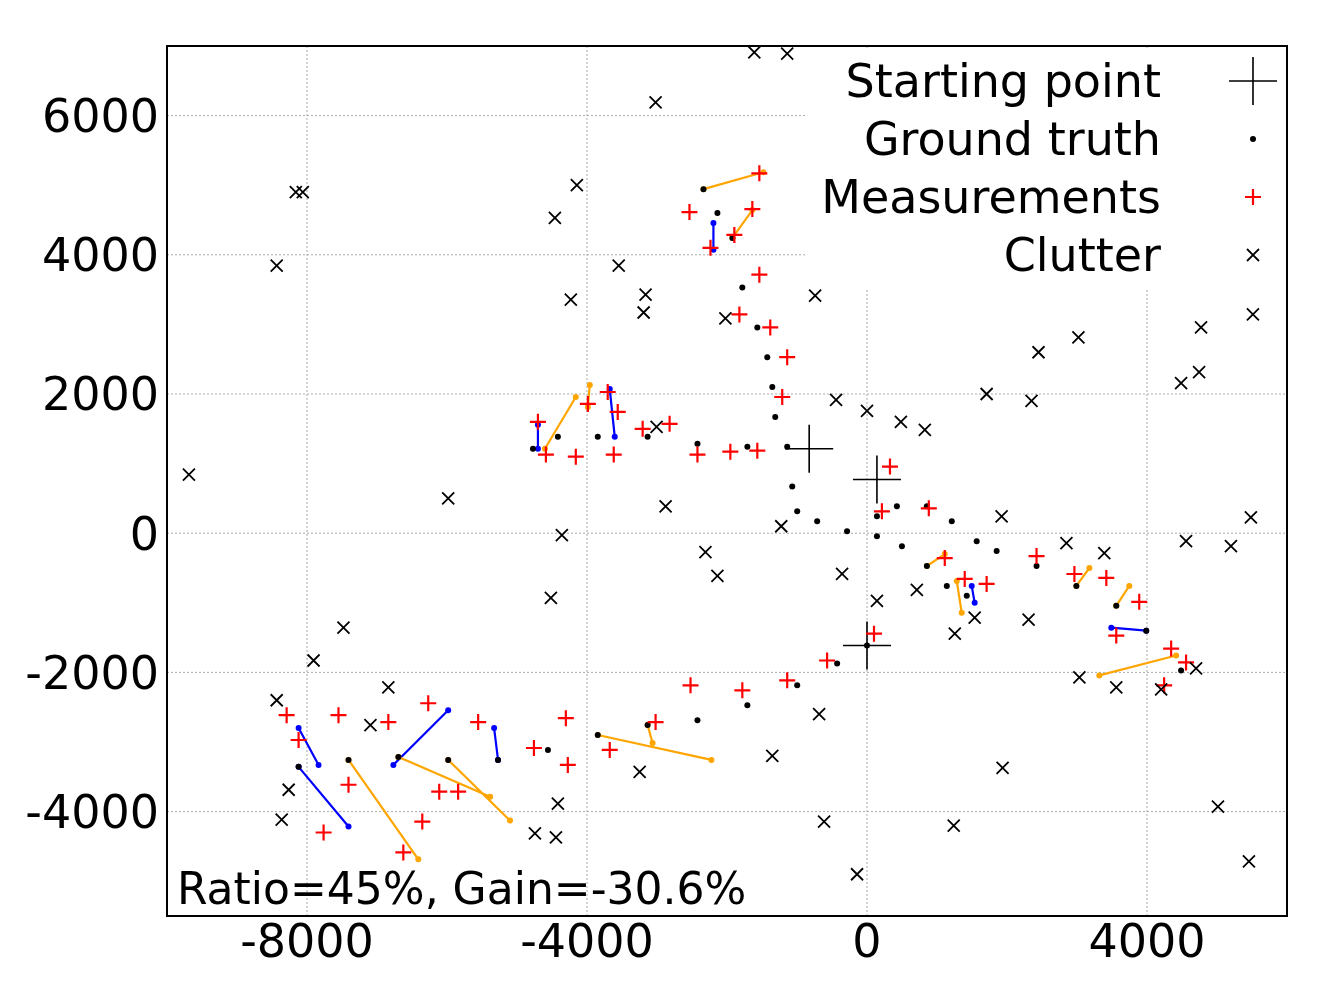 Image resolution: width=1334 pixels, height=1000 pixels. What do you see at coordinates (1003, 81) in the screenshot?
I see `legend-label: Starting point` at bounding box center [1003, 81].